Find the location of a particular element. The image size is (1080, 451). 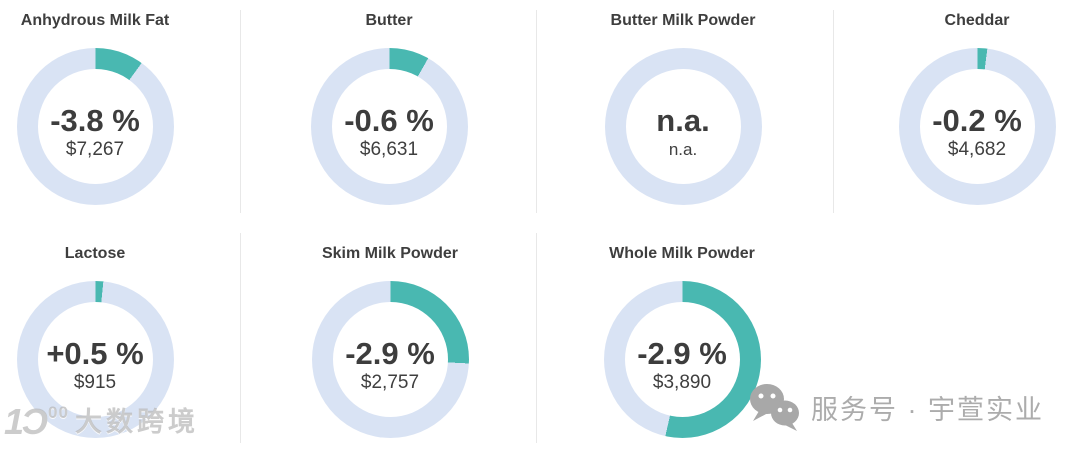

percent-change: -0.2 % is located at coordinates (977, 120).